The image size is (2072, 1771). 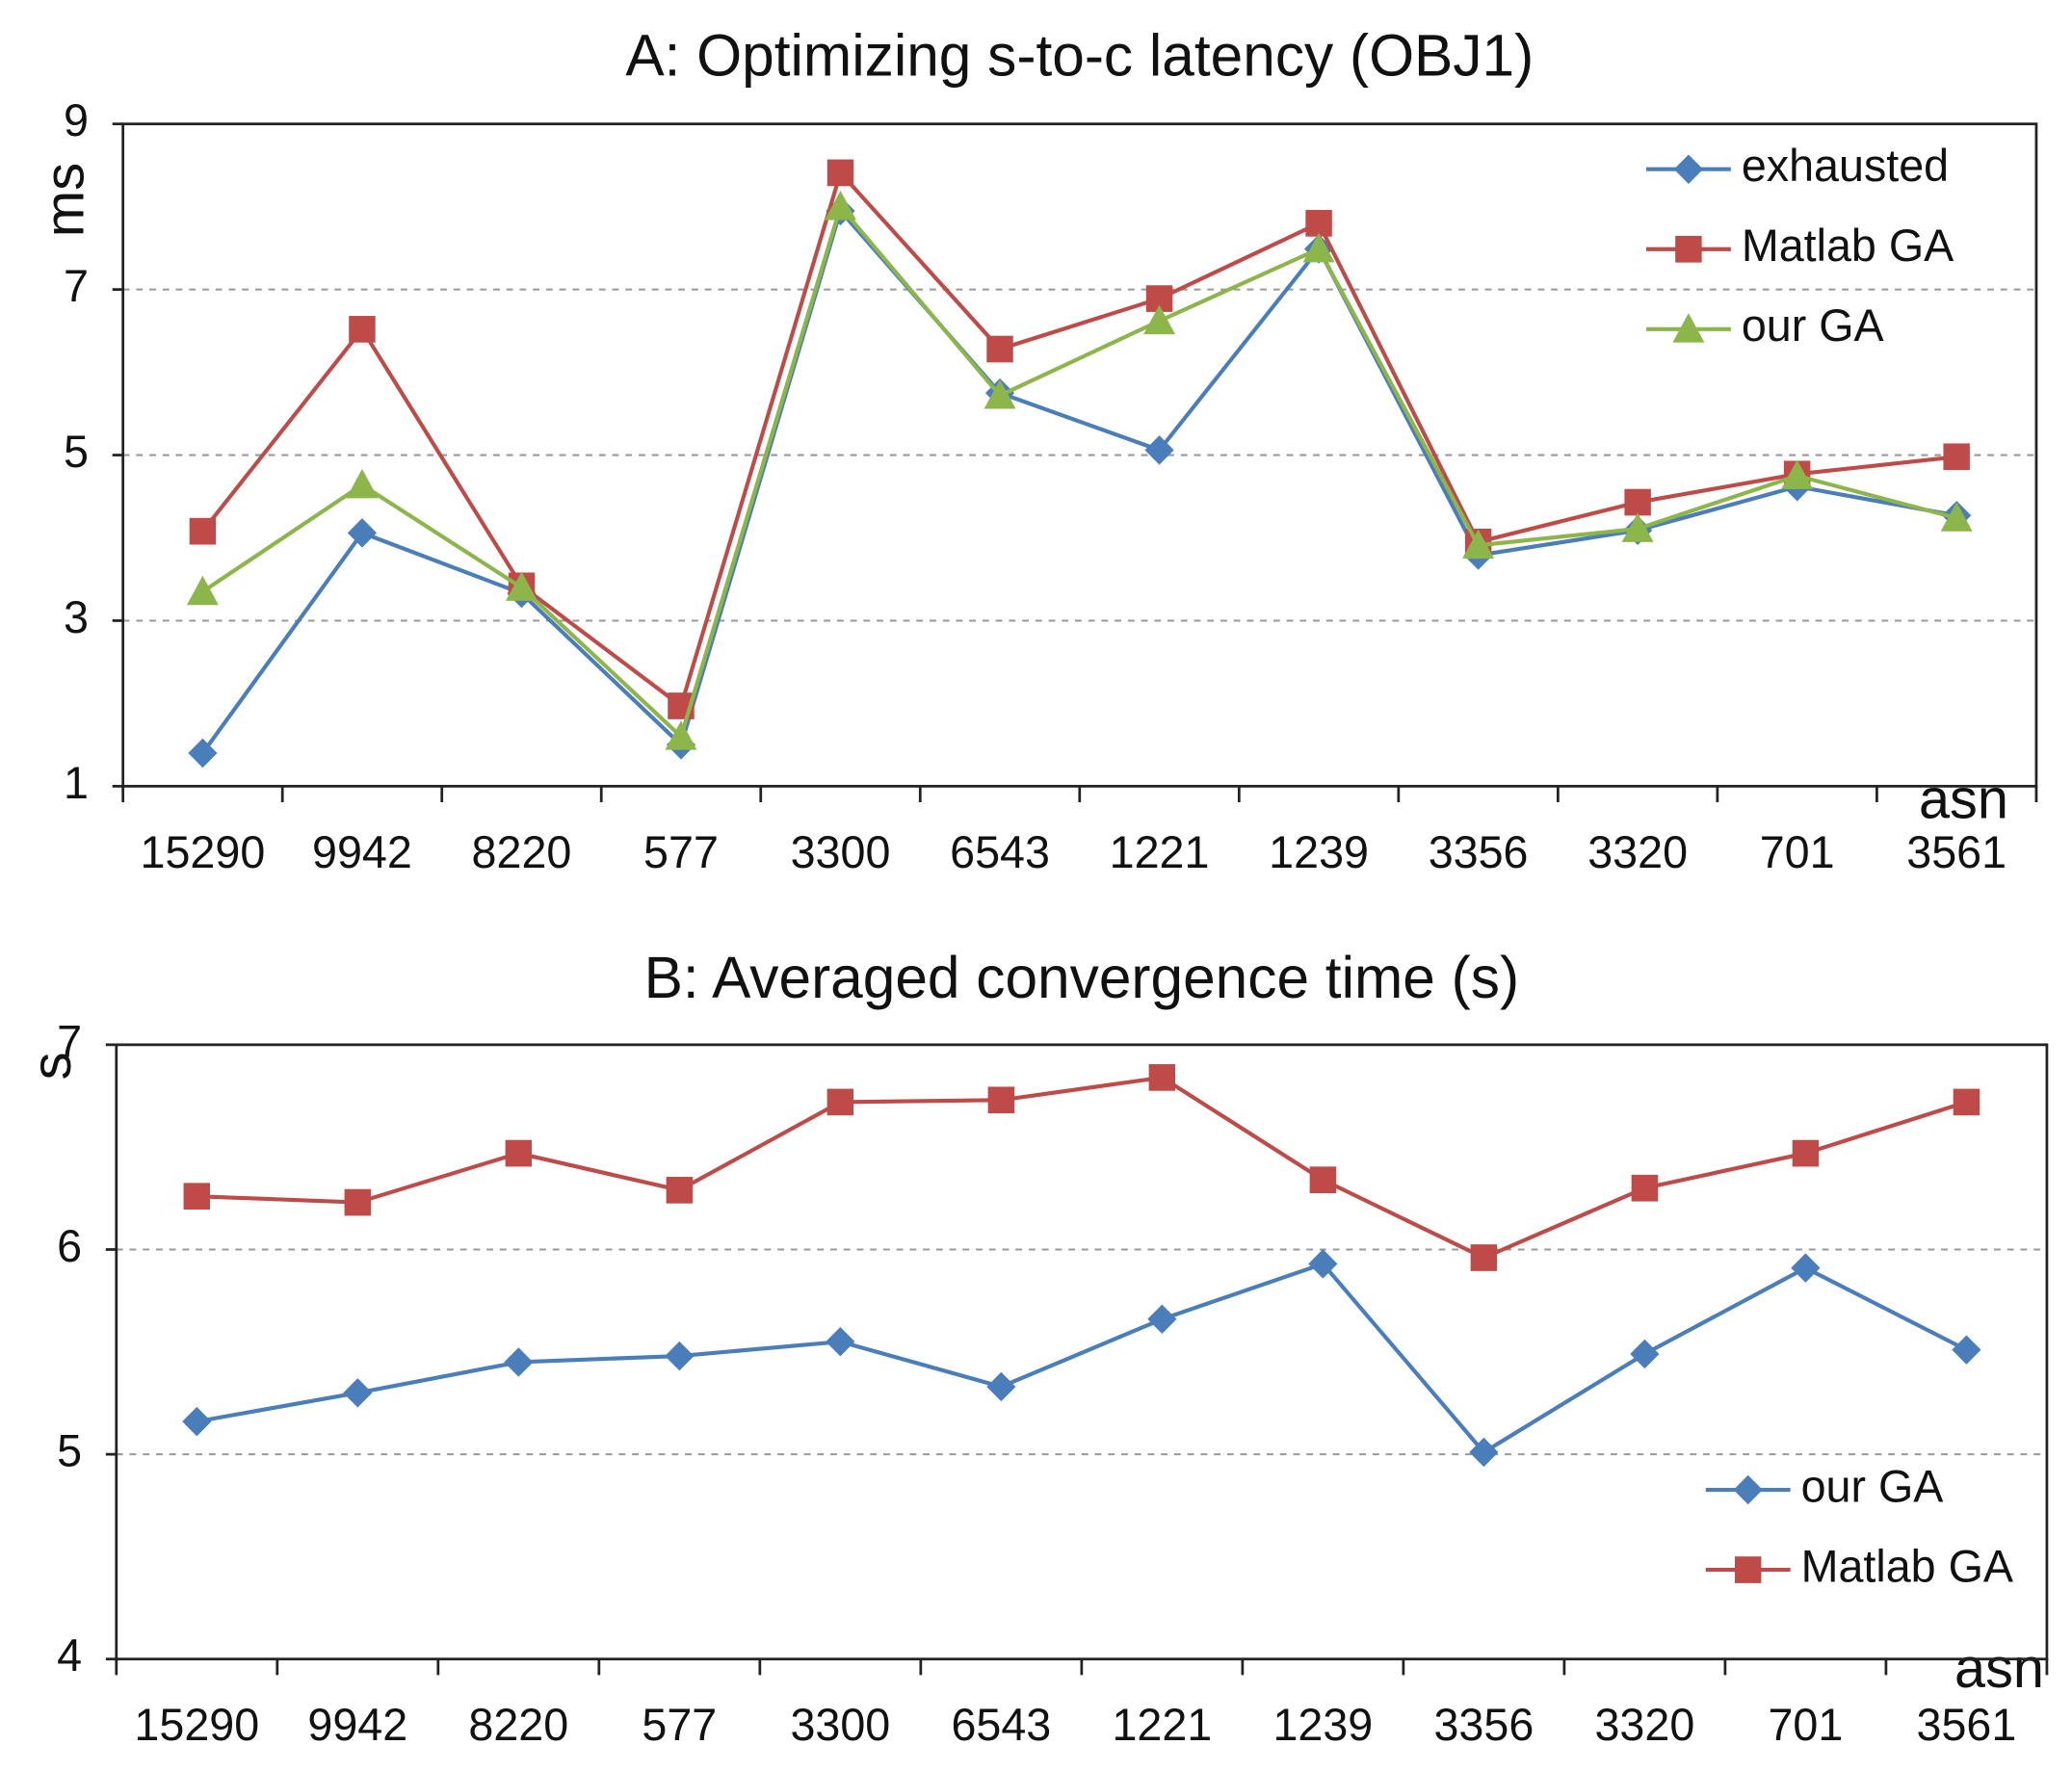 I want to click on y-tick-label: 6, so click(x=70, y=1246).